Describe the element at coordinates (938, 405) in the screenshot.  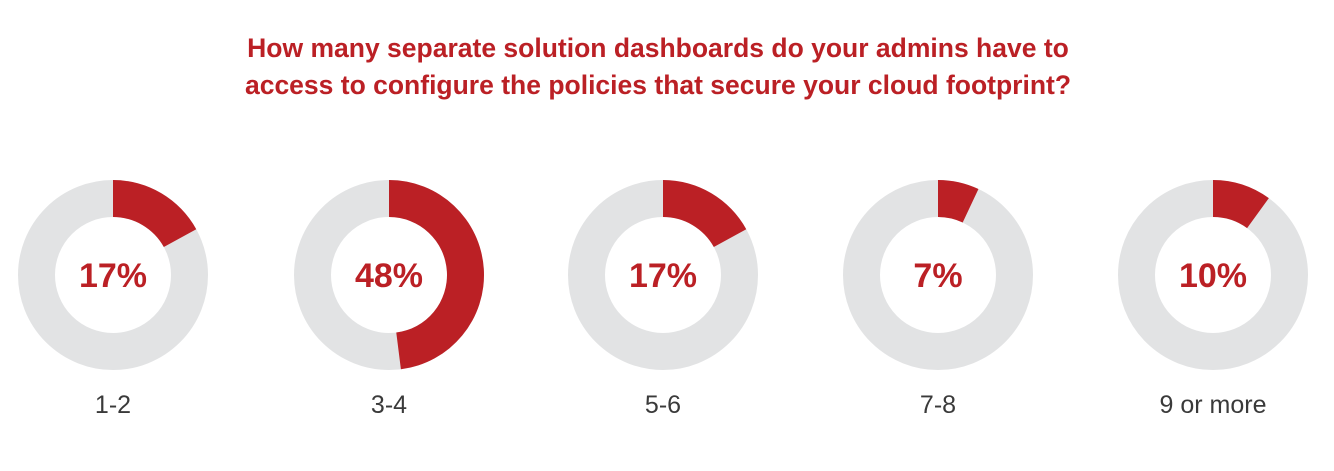
I see `donut-category-label: 7-8` at that location.